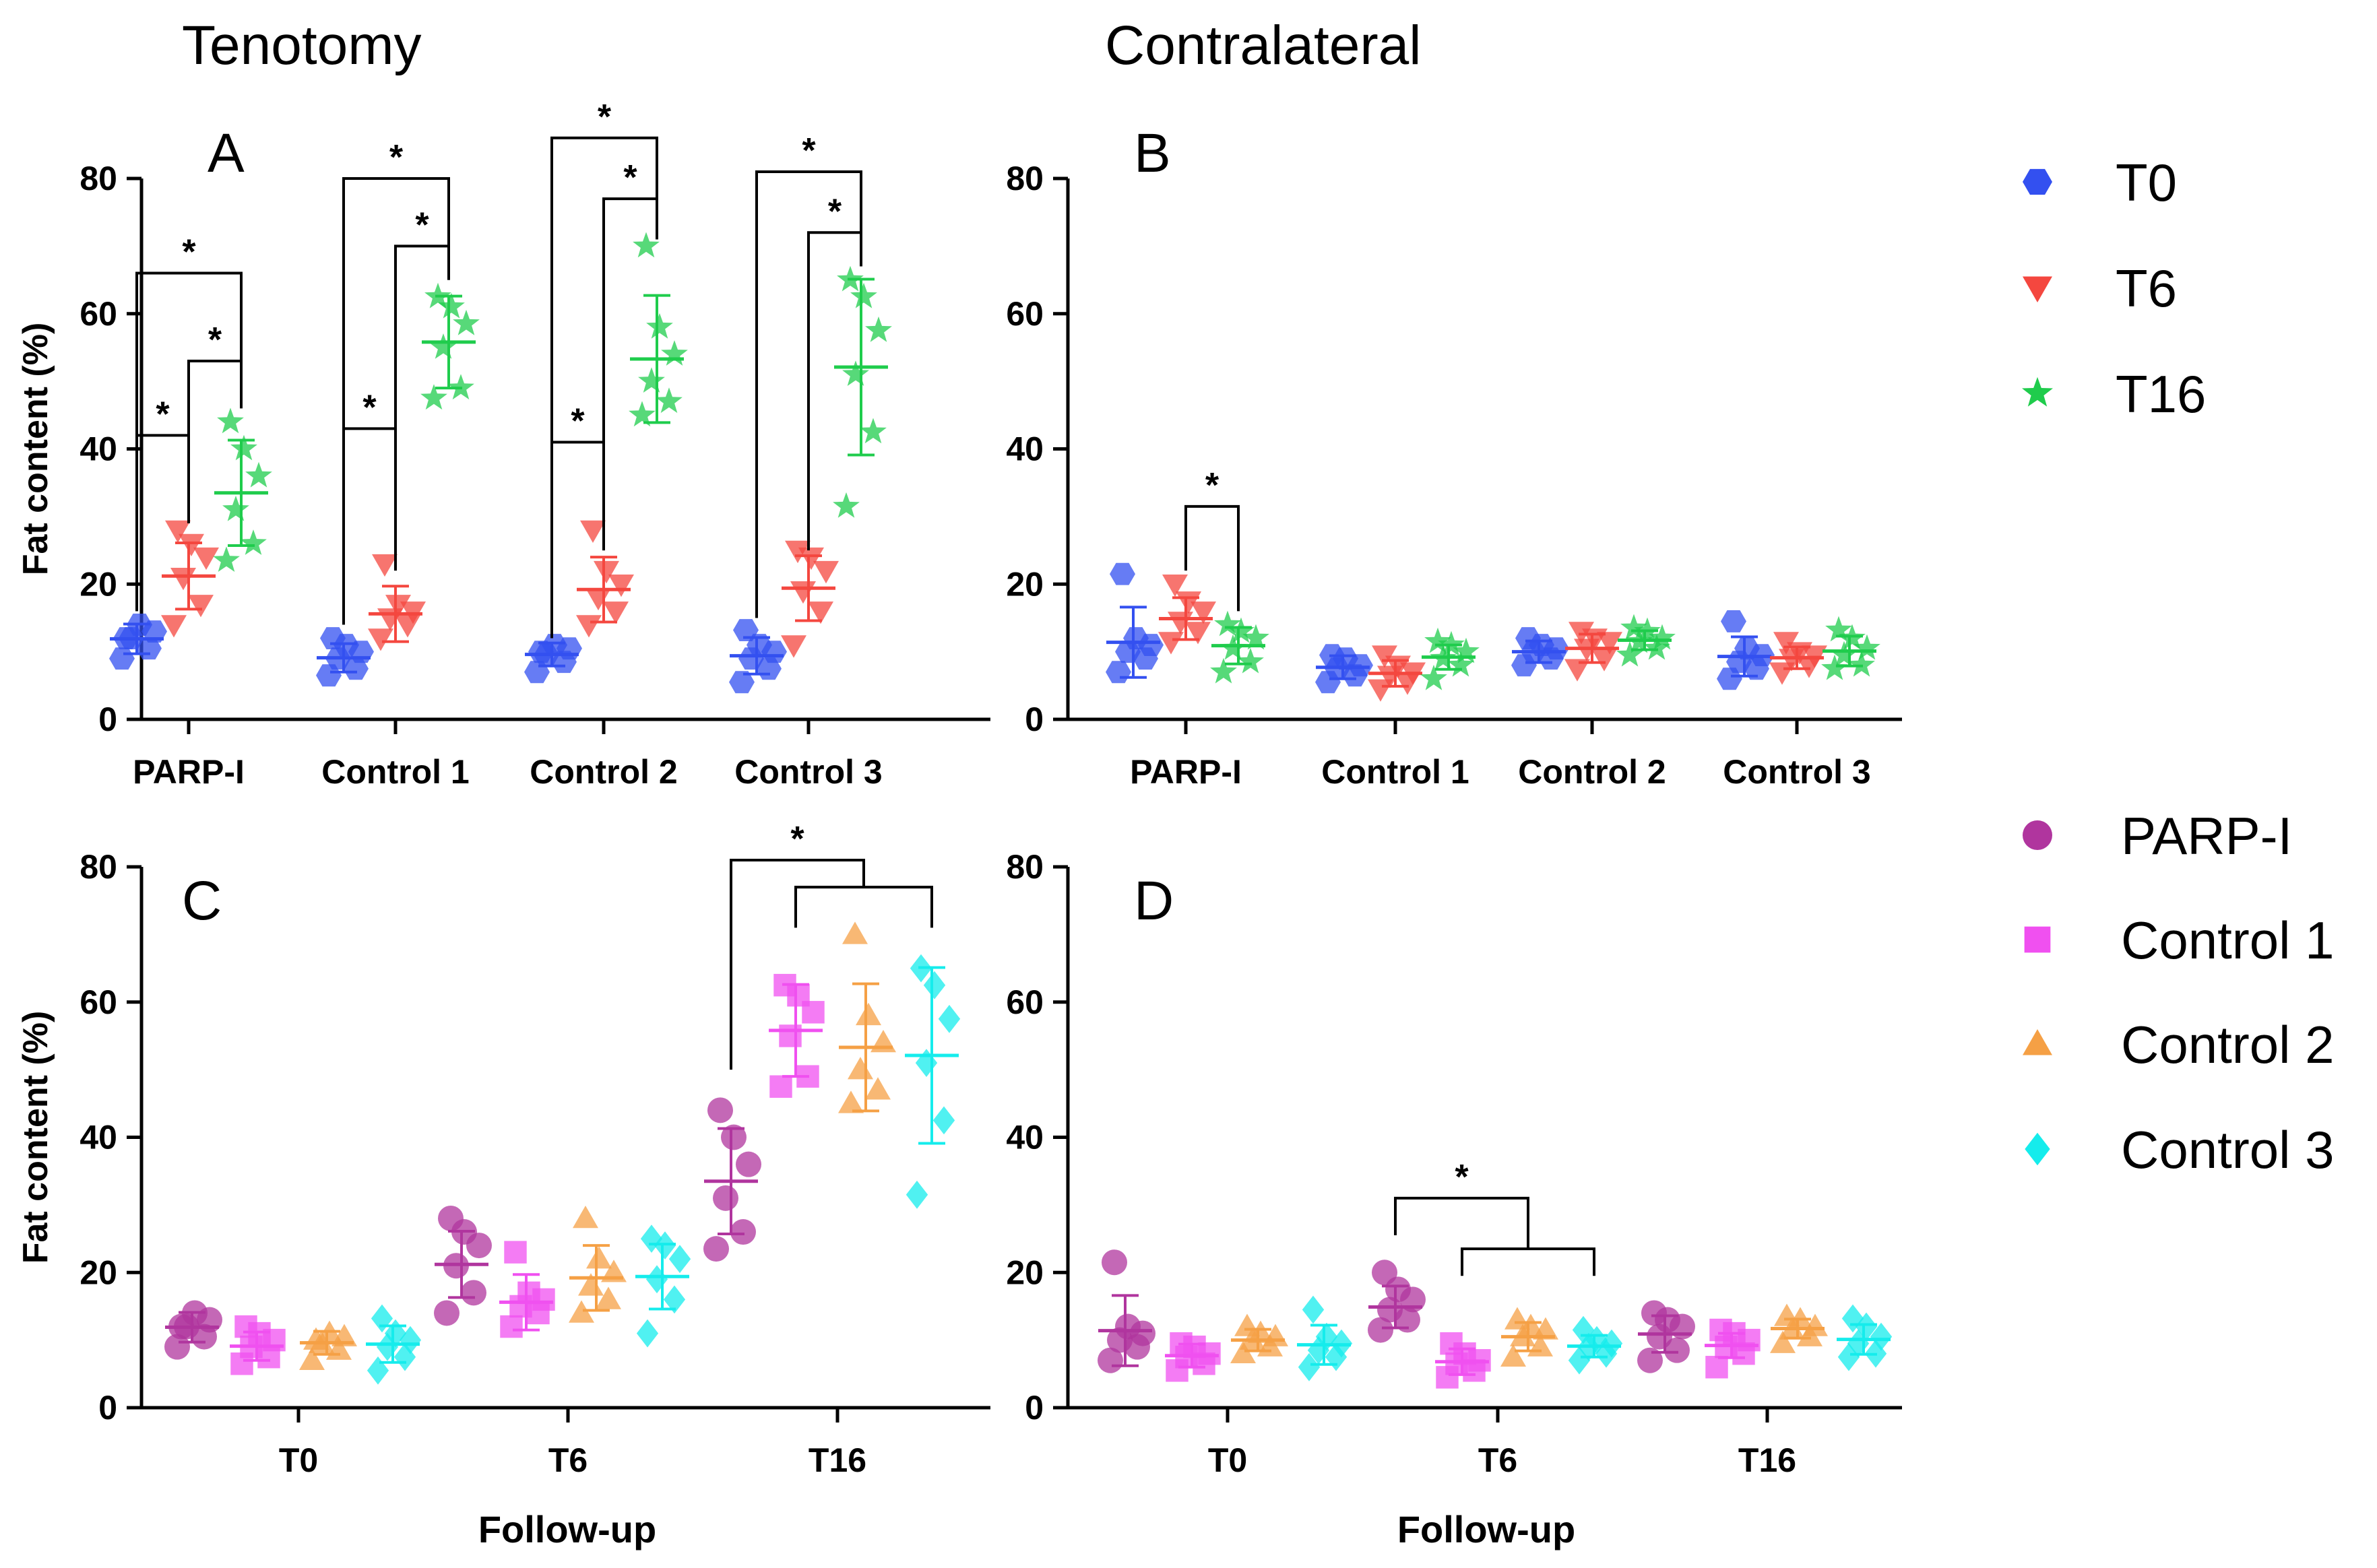 Image resolution: width=2377 pixels, height=1568 pixels. What do you see at coordinates (2114, 288) in the screenshot?
I see `legend-timepoints: T0 T6 T16` at bounding box center [2114, 288].